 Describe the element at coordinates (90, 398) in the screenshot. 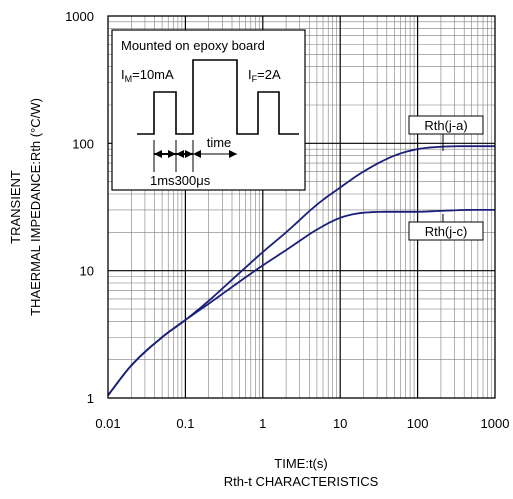

I see `y-tick-label: 1` at that location.